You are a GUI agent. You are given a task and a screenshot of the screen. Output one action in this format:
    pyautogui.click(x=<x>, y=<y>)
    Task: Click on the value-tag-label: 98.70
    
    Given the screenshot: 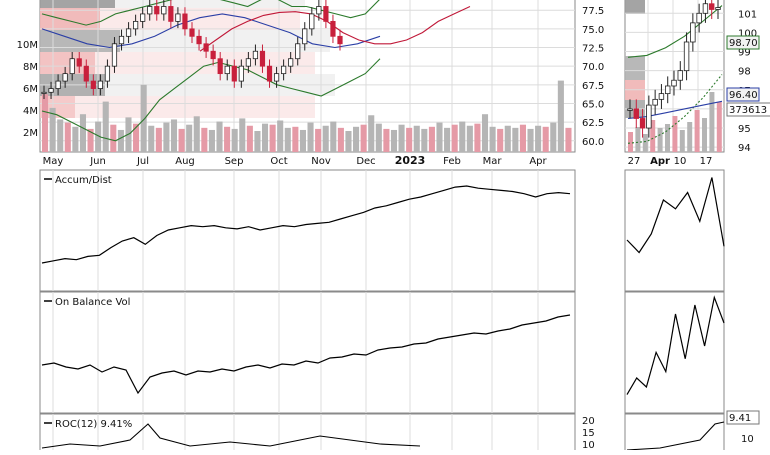 What is the action you would take?
    pyautogui.click(x=743, y=43)
    